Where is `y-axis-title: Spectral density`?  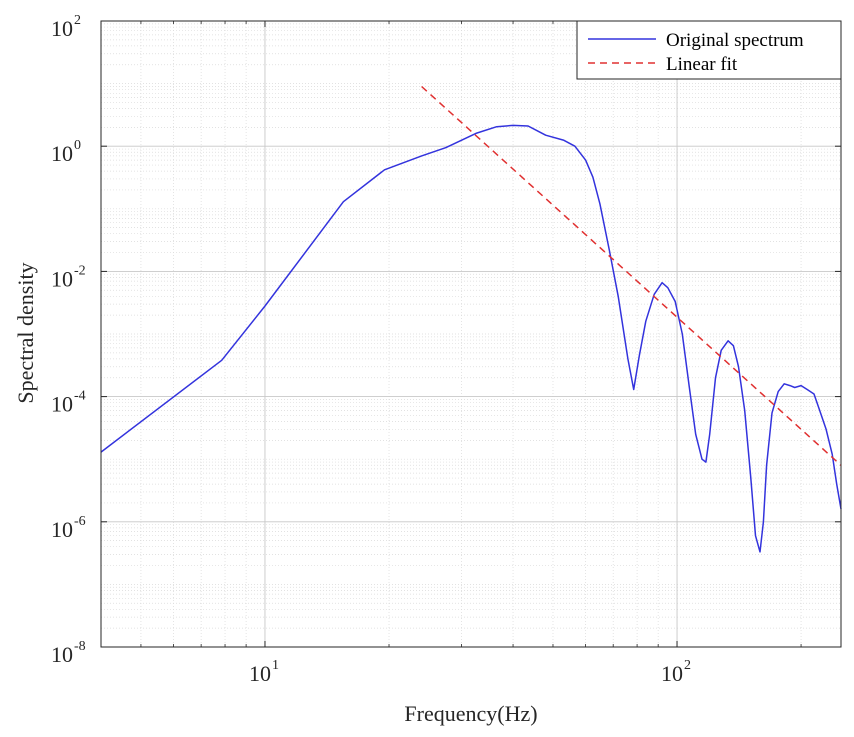
y-axis-title: Spectral density is located at coordinates (25, 332).